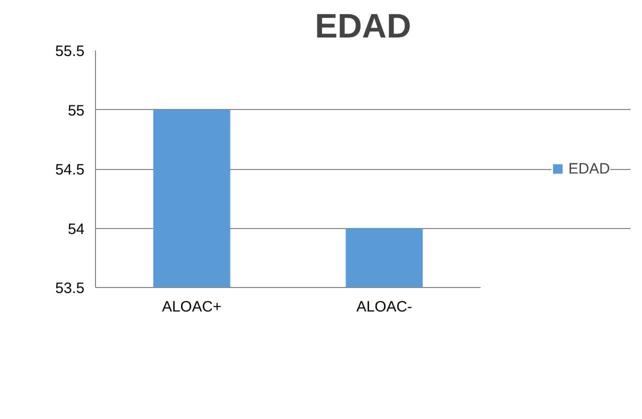 The width and height of the screenshot is (642, 419). I want to click on x-tick-label: ALOAC-, so click(384, 307).